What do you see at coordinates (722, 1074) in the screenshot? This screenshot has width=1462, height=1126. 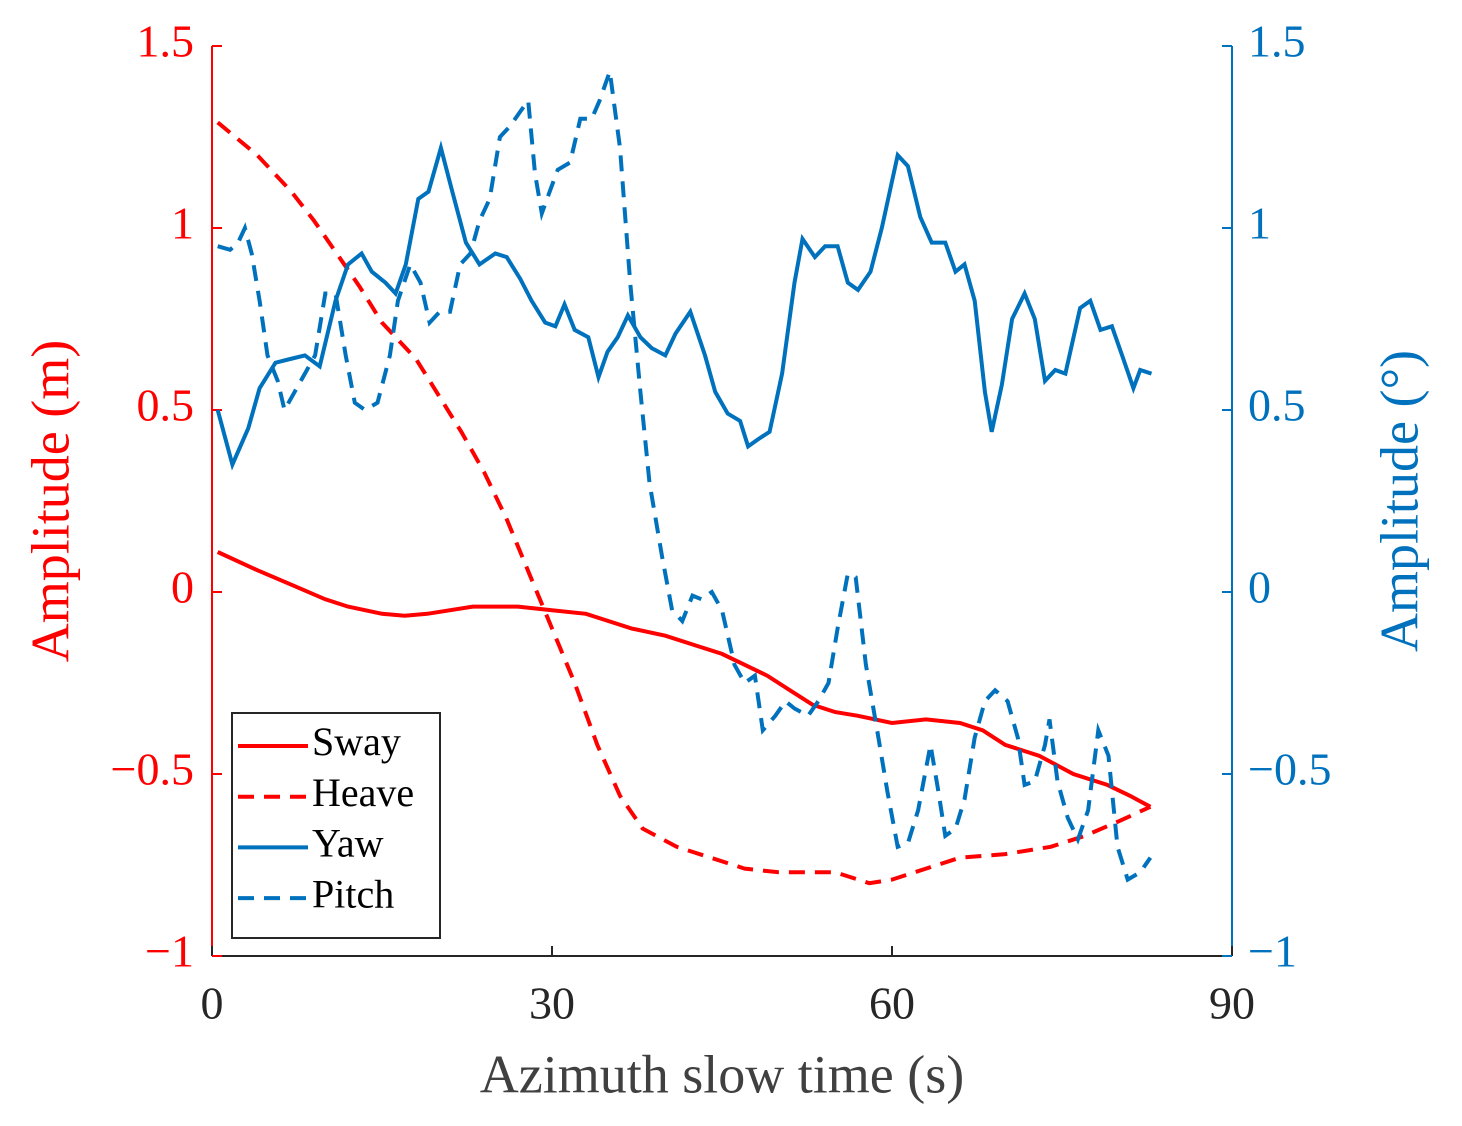 I see `x-axis-label: Azimuth slow time (s)` at bounding box center [722, 1074].